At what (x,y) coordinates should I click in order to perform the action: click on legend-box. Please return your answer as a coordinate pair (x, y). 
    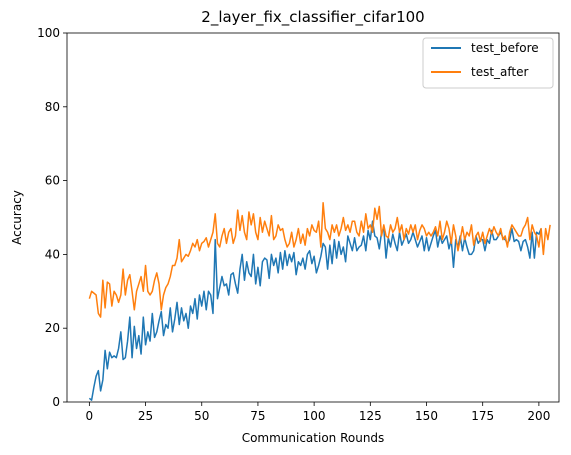
    Looking at the image, I should click on (488, 63).